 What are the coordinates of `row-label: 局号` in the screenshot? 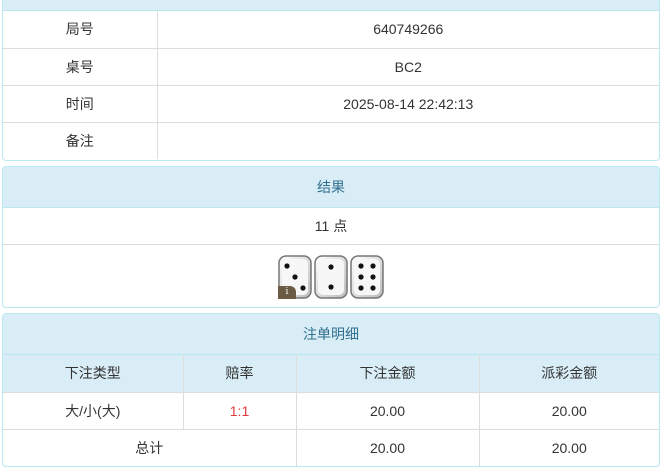 It's located at (80, 29).